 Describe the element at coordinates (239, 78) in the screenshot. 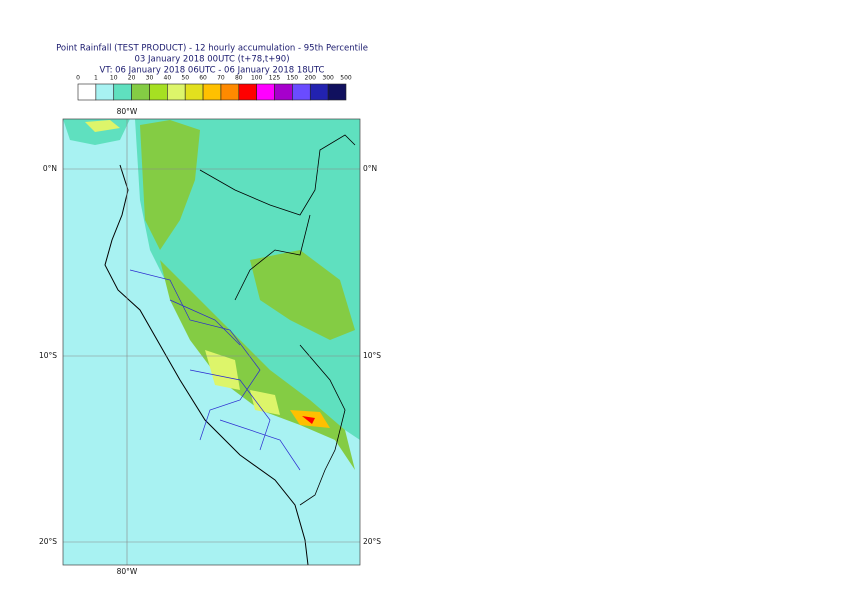

I see `legend-level: 80` at that location.